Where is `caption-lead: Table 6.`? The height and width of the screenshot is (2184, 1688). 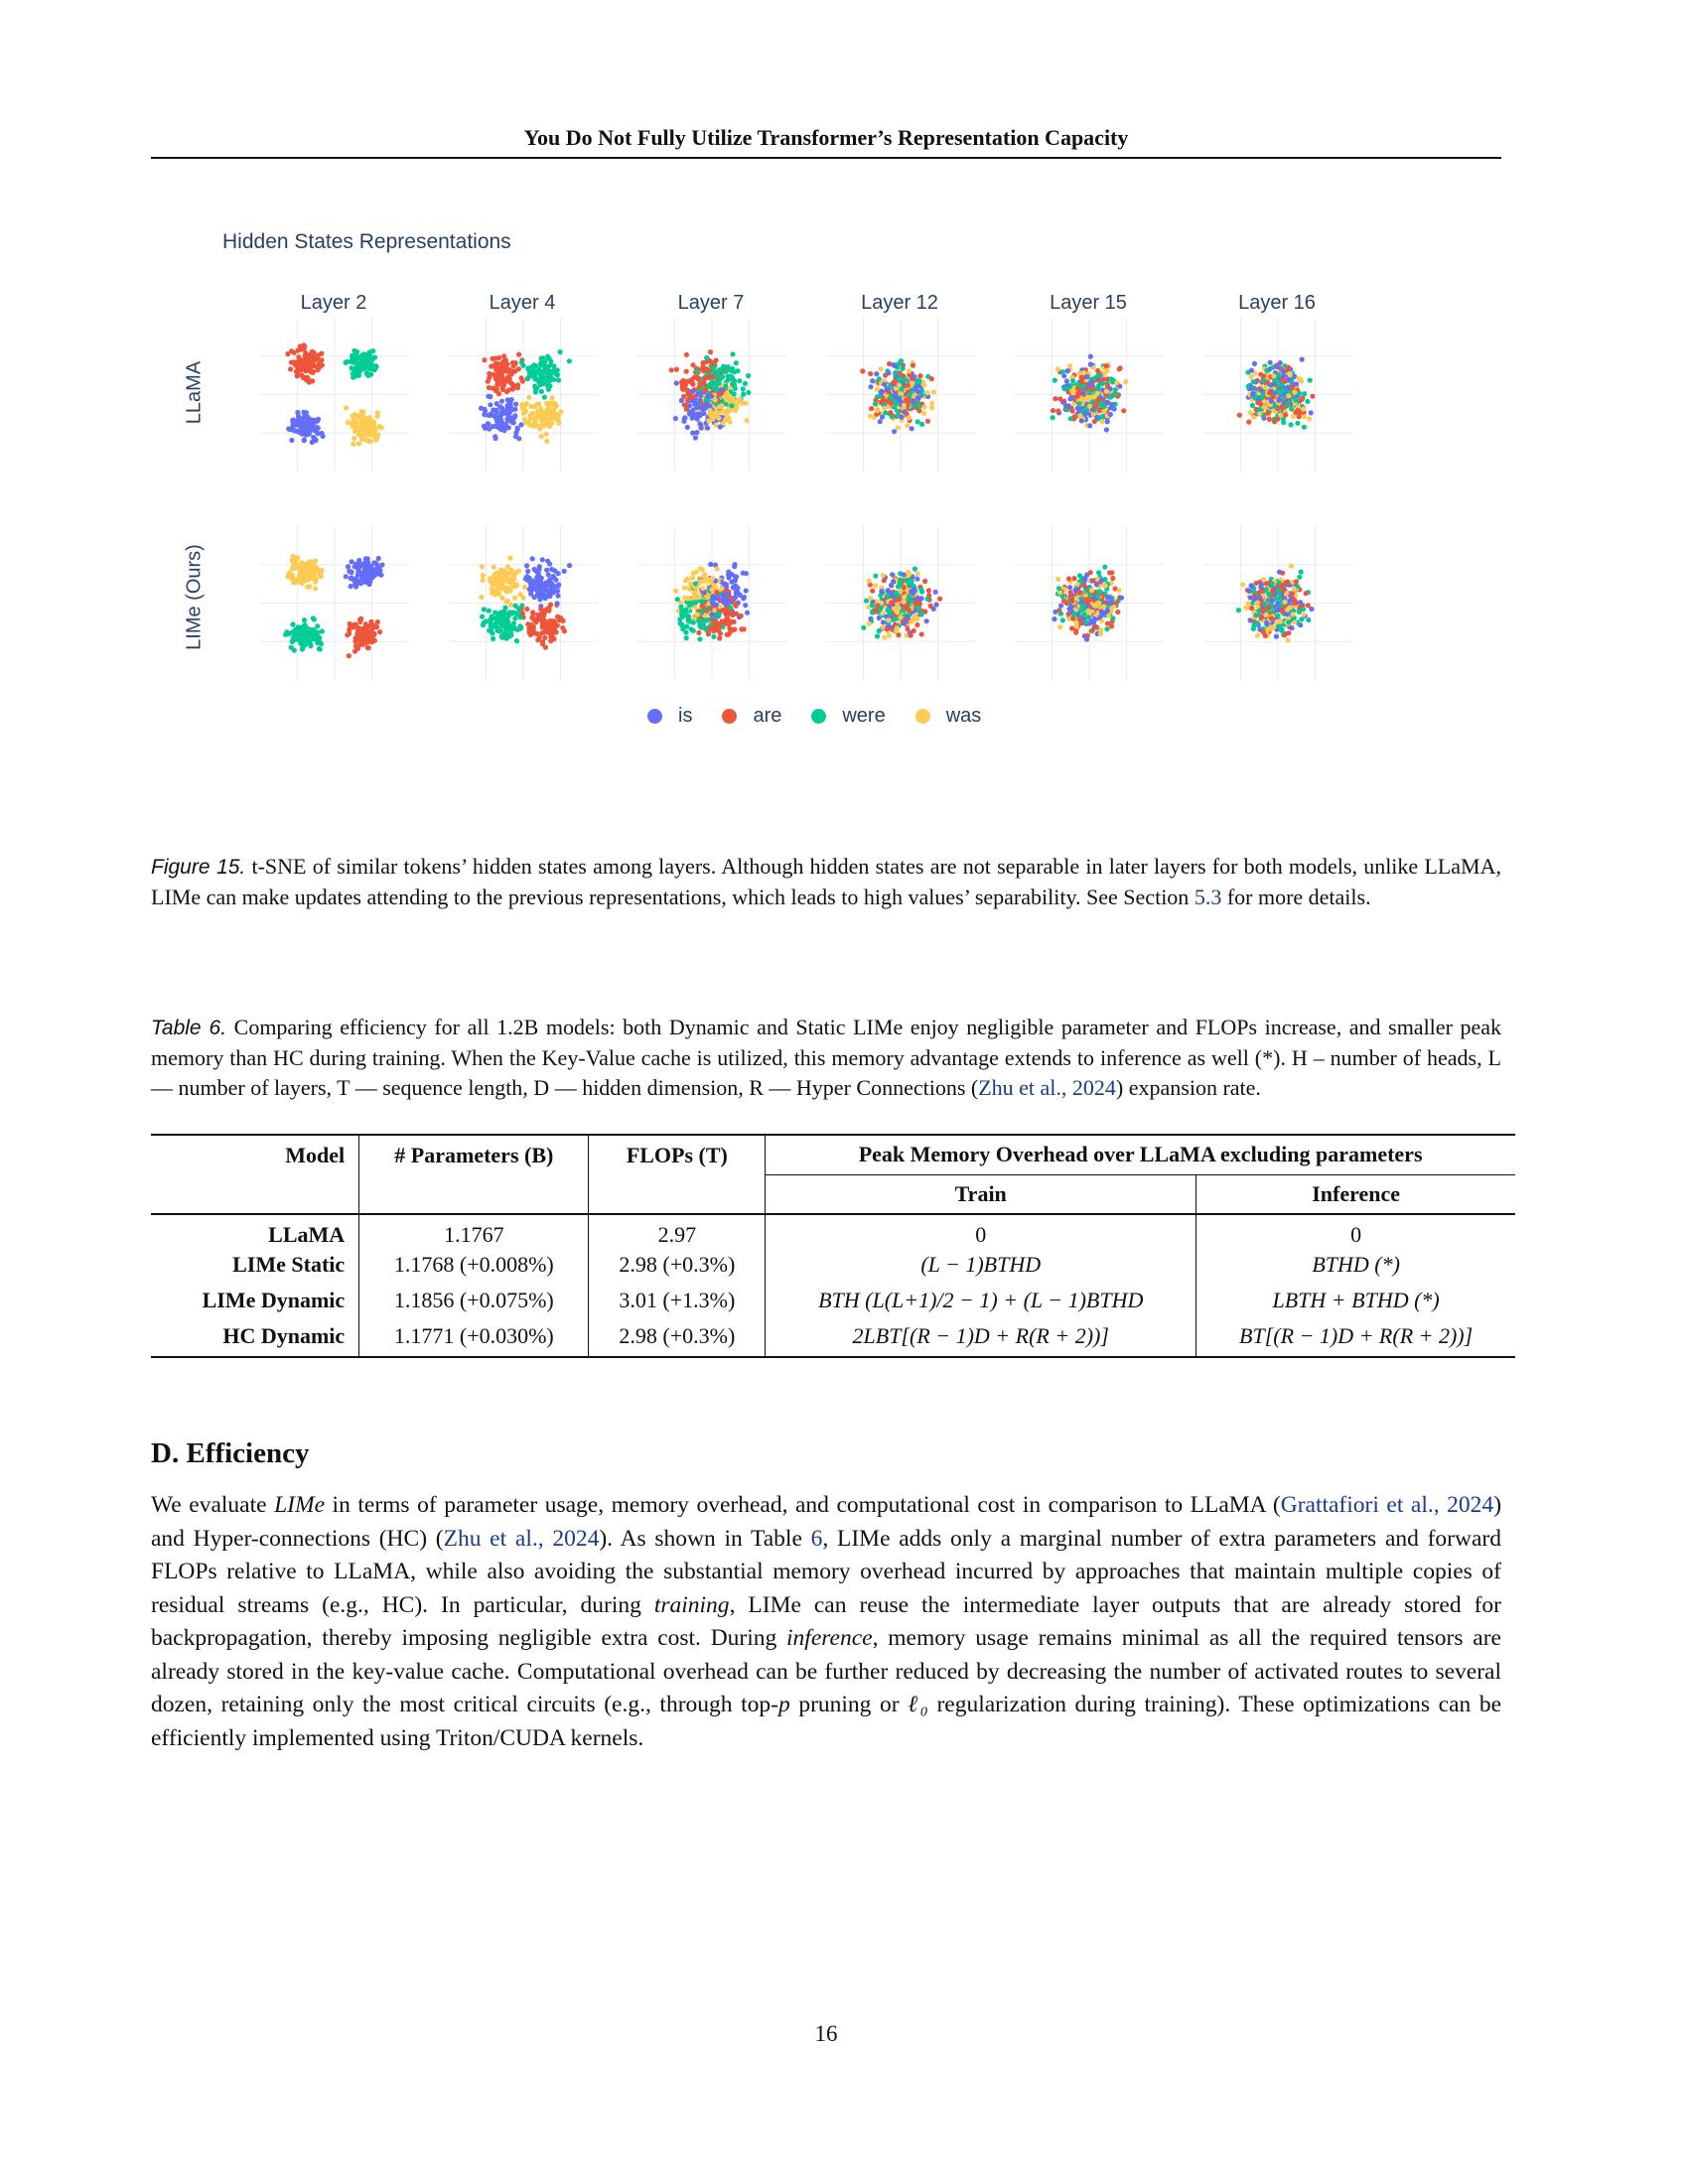
caption-lead: Table 6. is located at coordinates (189, 1028).